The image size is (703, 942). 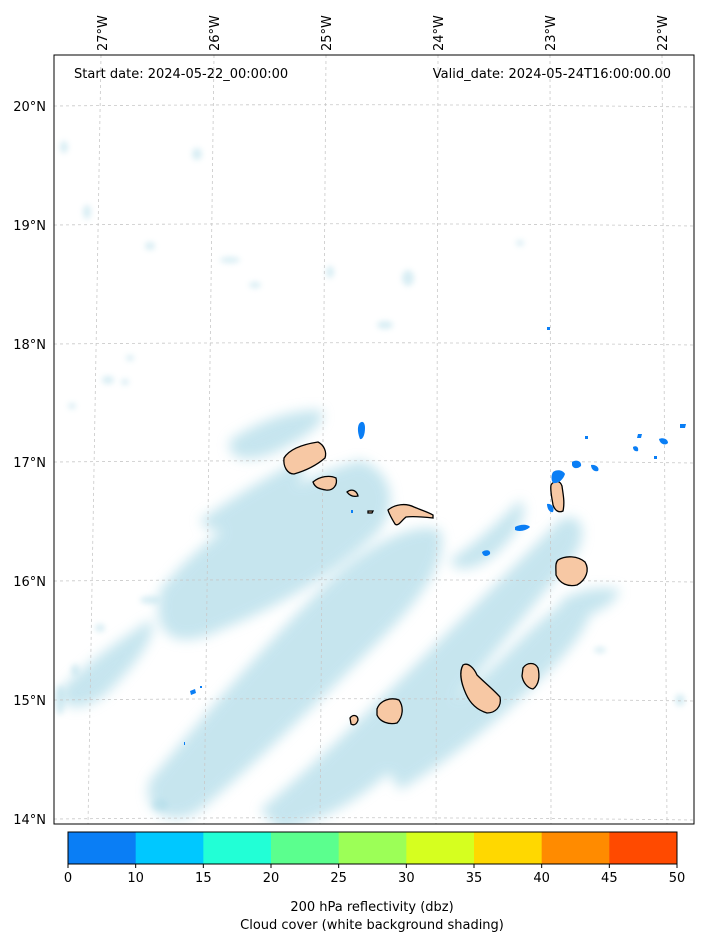 What do you see at coordinates (437, 439) in the screenshot?
I see `meridian-24w` at bounding box center [437, 439].